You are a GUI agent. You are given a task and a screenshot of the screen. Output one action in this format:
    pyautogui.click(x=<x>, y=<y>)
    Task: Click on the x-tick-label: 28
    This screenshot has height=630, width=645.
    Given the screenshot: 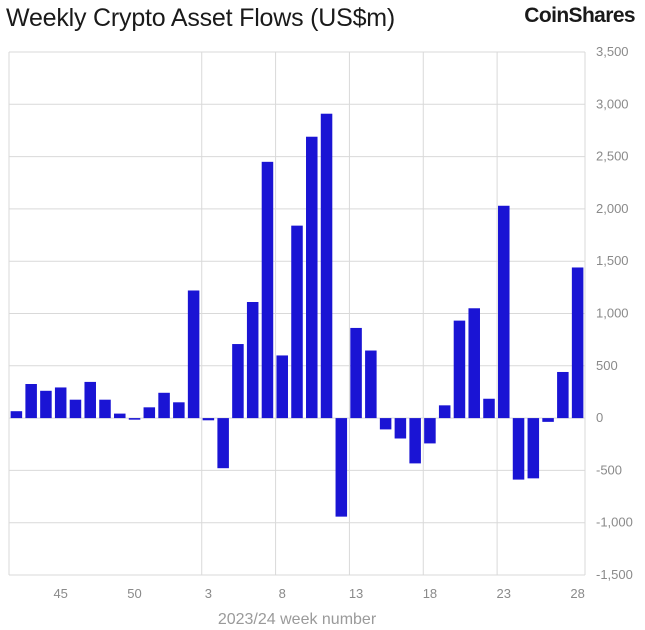 What is the action you would take?
    pyautogui.click(x=577, y=593)
    